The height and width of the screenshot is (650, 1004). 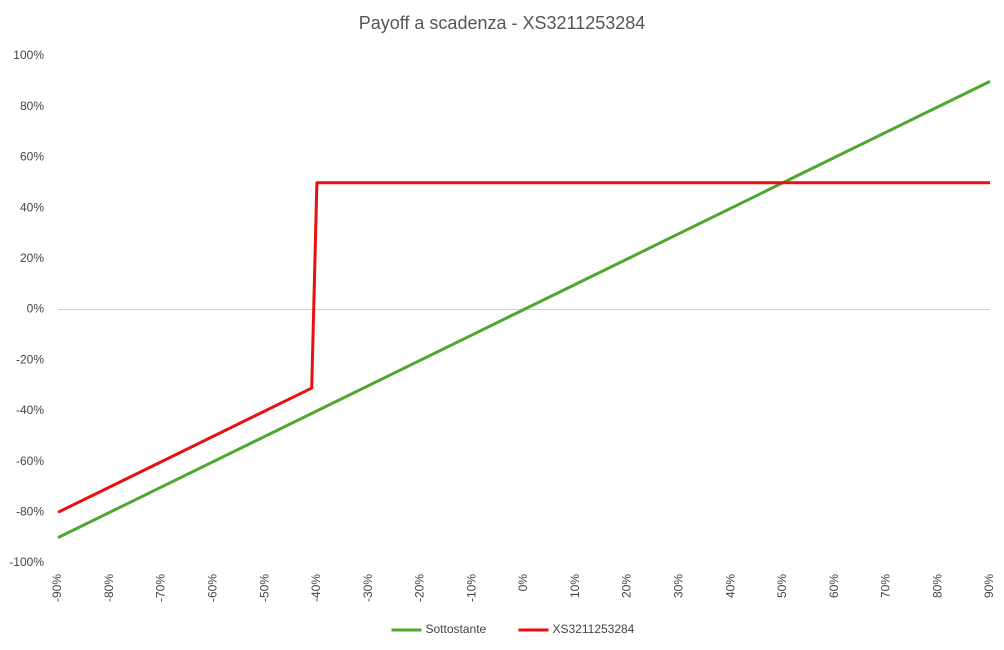 What do you see at coordinates (471, 588) in the screenshot?
I see `x-tick-label: -10%` at bounding box center [471, 588].